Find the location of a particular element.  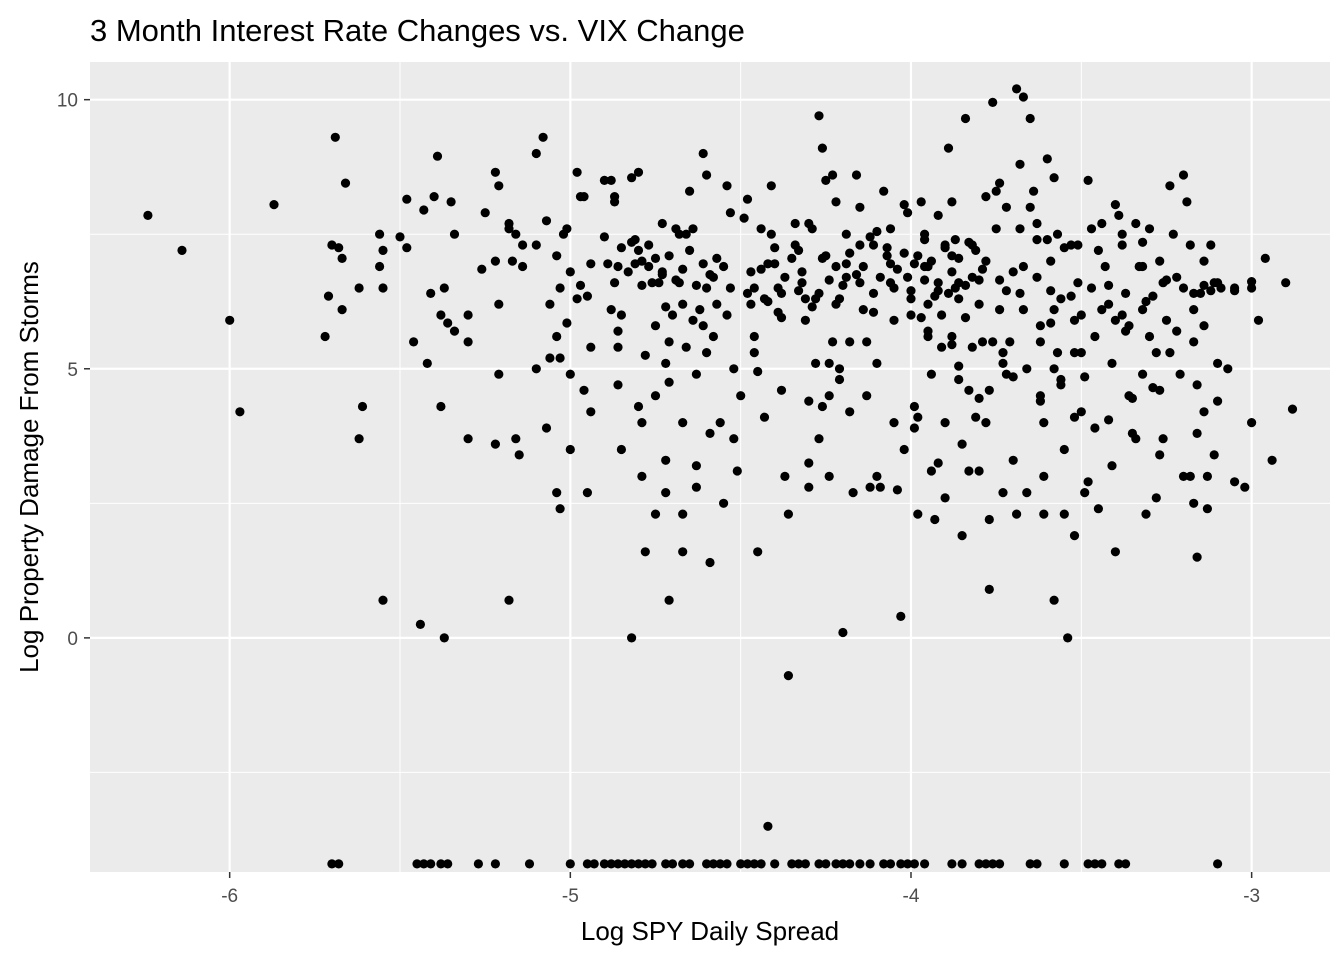

y-axis-title: Log Property Damage From Storms is located at coordinates (29, 467).